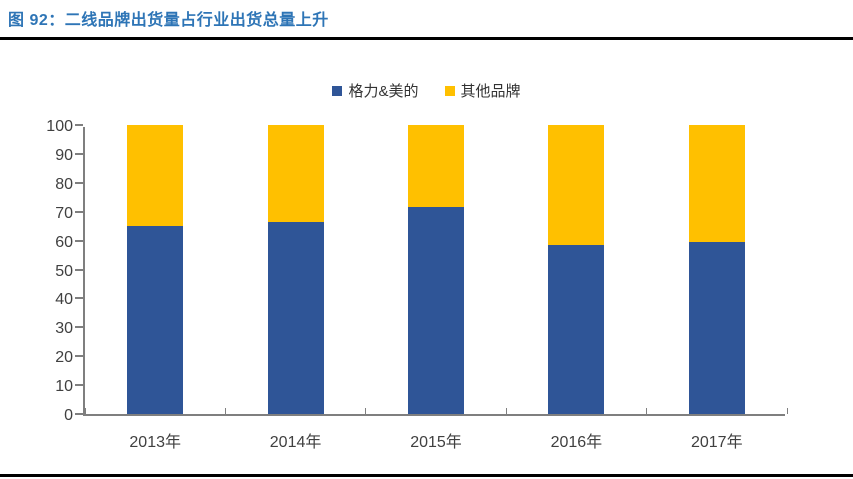 This screenshot has width=853, height=479. What do you see at coordinates (64, 387) in the screenshot?
I see `y-axis-tick-label: 10` at bounding box center [64, 387].